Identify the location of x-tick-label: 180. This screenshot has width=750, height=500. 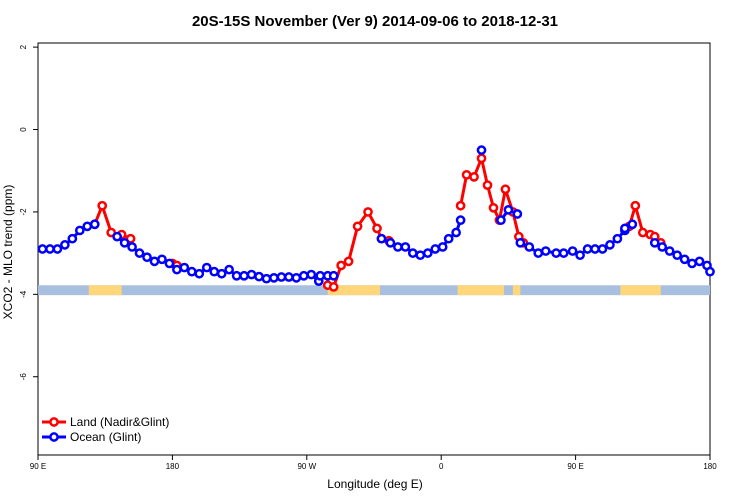
(710, 466).